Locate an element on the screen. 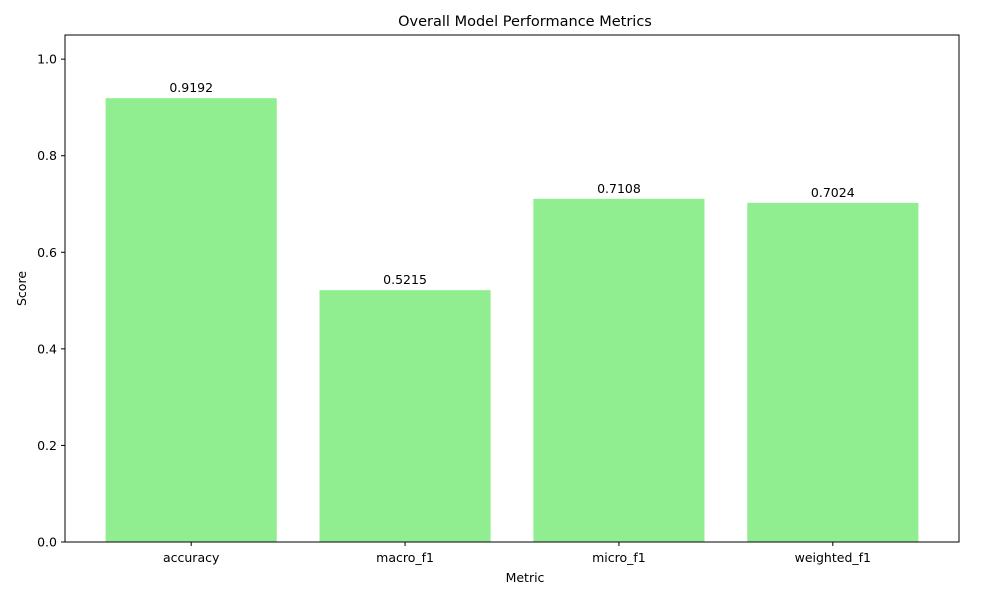 This screenshot has height=604, width=1000. x-tick-label: accuracy is located at coordinates (191, 557).